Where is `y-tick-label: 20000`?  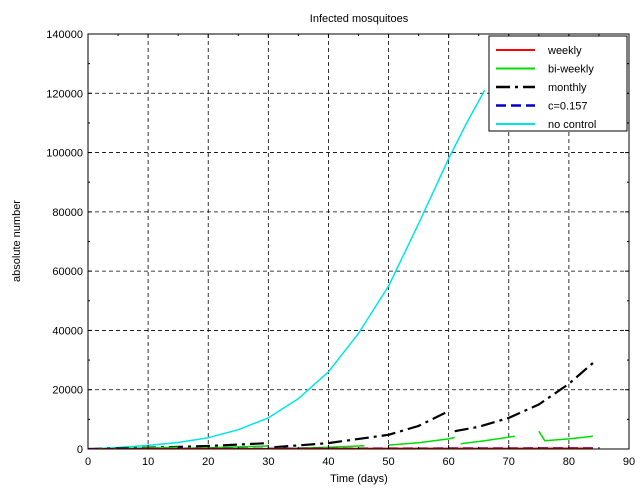
y-tick-label: 20000 is located at coordinates (67, 391).